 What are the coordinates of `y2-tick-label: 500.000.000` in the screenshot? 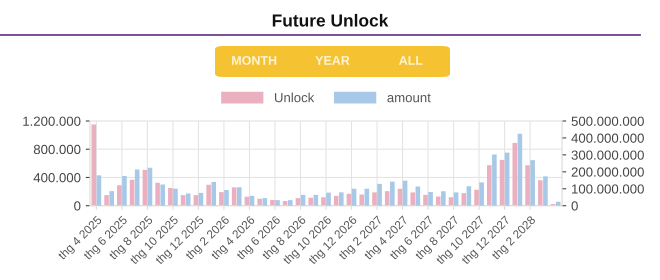 It's located at (608, 121).